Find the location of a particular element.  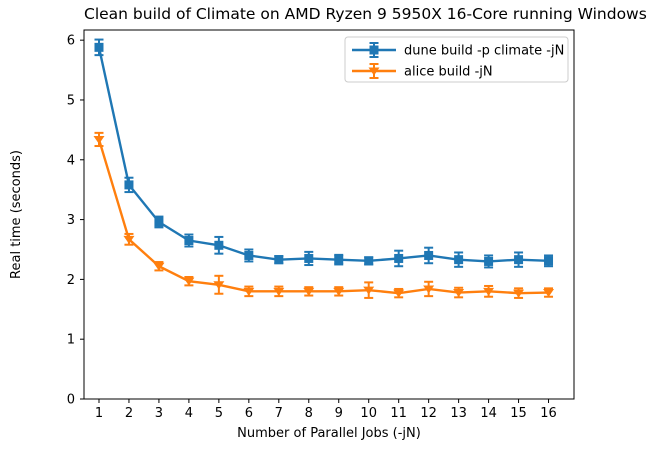

legend-label: dune build -p climate -jN is located at coordinates (484, 51).